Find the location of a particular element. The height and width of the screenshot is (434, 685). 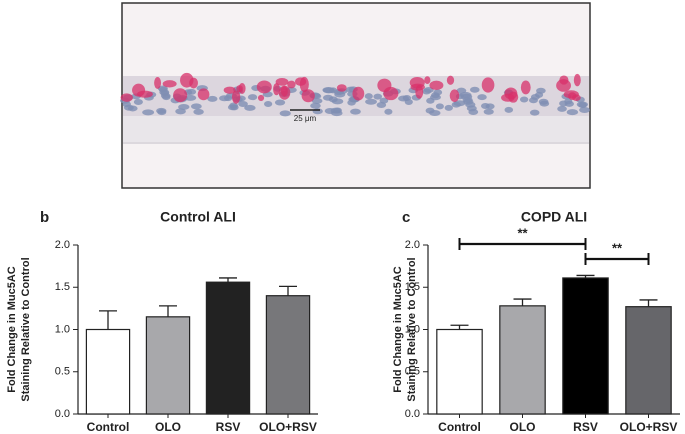

membrane is located at coordinates (356, 130).